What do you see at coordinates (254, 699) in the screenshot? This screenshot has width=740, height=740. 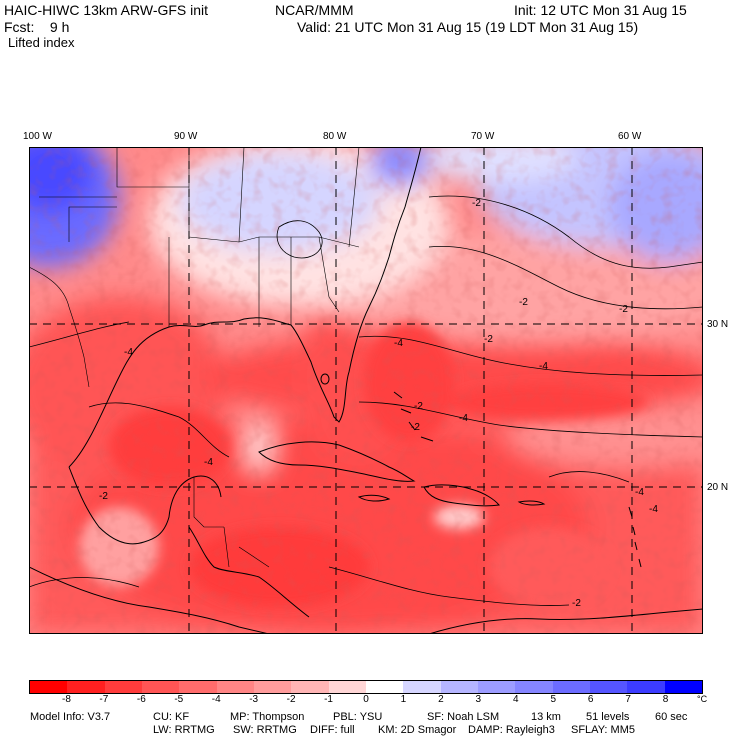 I see `legend-tick-label: -3` at bounding box center [254, 699].